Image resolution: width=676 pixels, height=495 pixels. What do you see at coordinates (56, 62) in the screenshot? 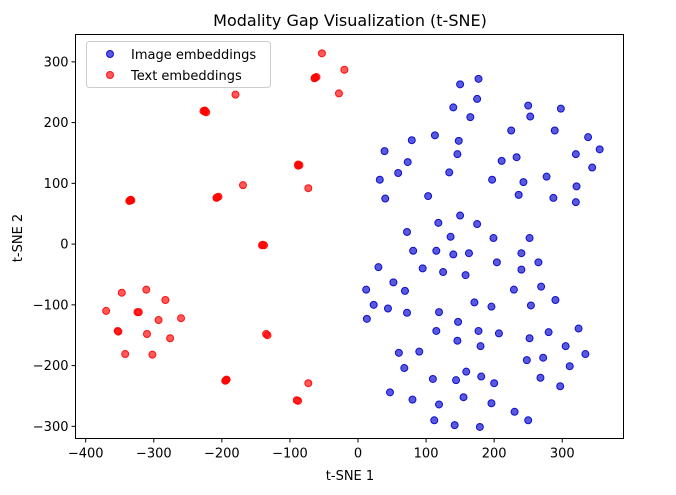
I see `y-tick-label-6: 300` at bounding box center [56, 62].